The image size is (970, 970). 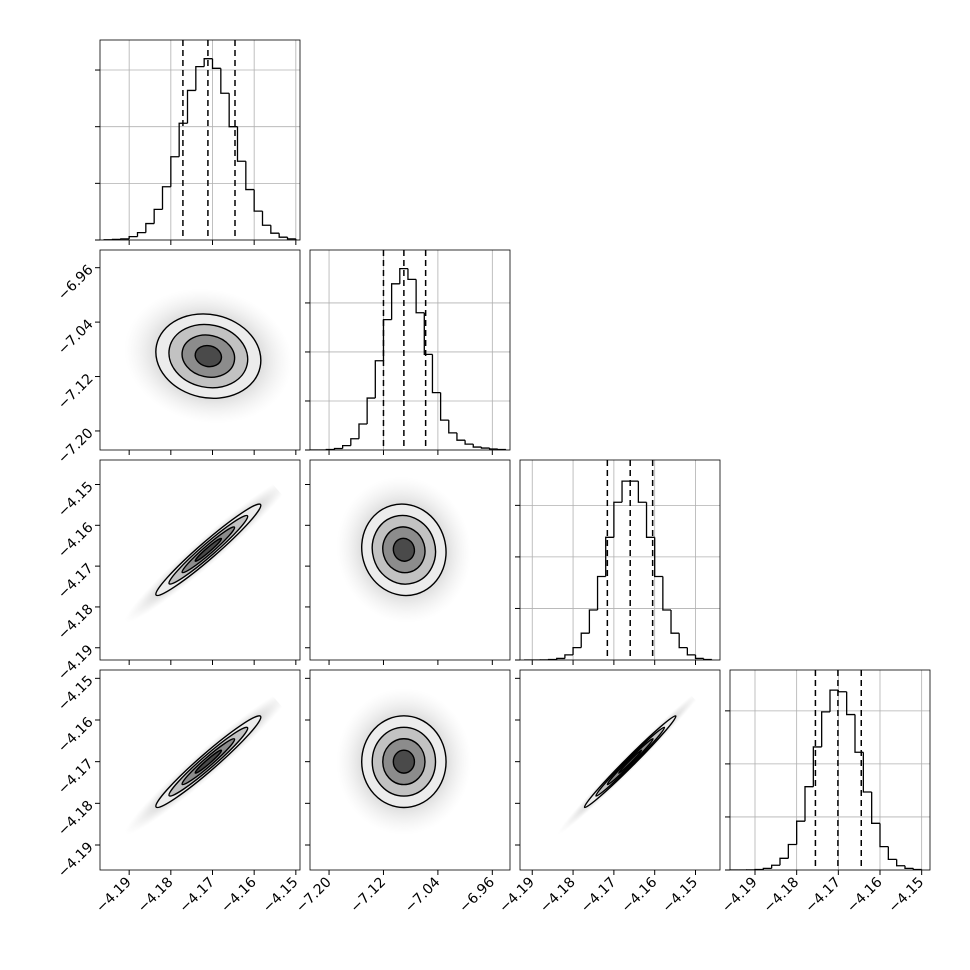 What do you see at coordinates (368, 895) in the screenshot?
I see `x-tick-label: −7.12` at bounding box center [368, 895].